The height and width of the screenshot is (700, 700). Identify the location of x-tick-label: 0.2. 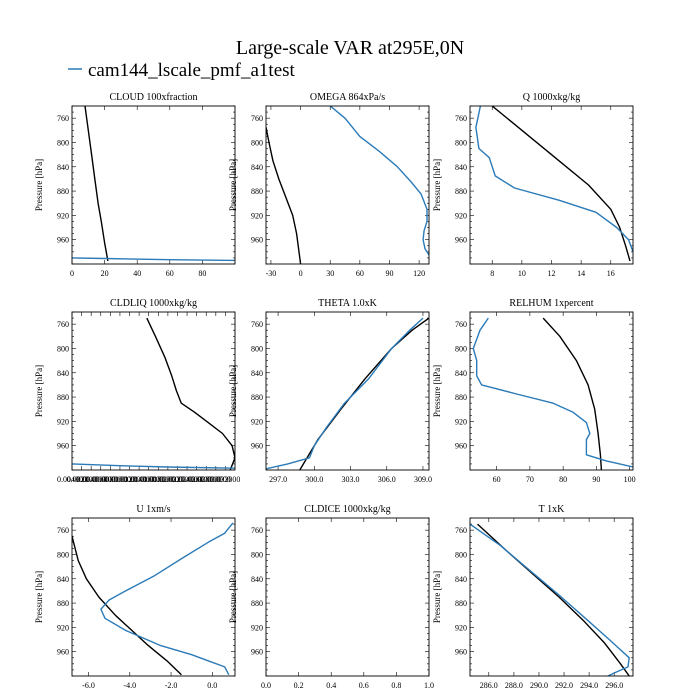
(299, 685).